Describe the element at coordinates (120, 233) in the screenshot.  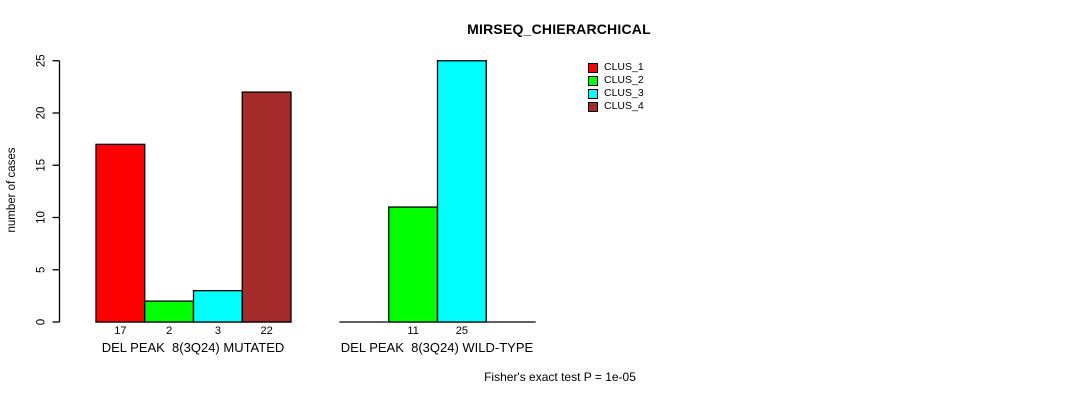
I see `bar-clus_1-group0` at that location.